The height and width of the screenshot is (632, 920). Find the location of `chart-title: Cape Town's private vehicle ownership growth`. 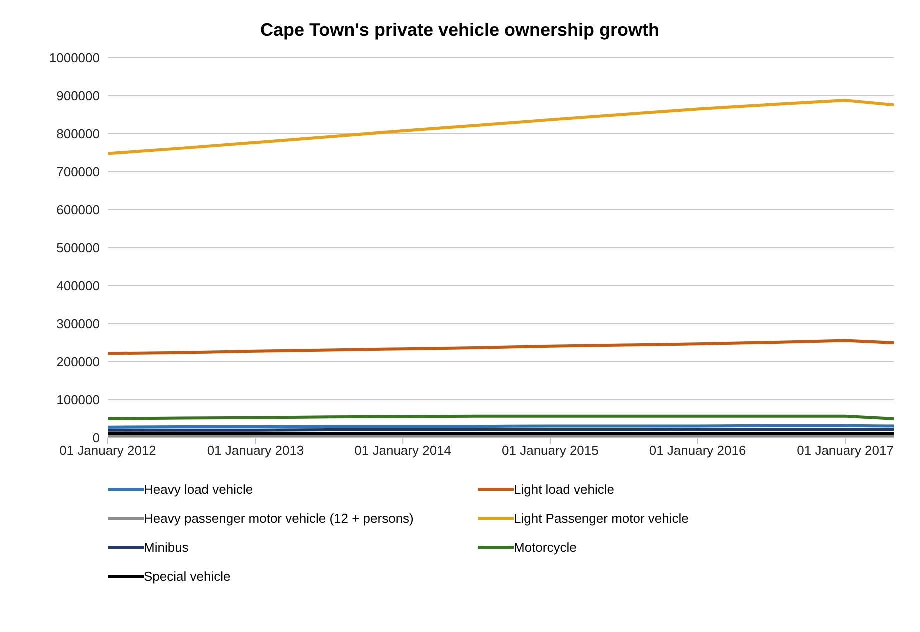

chart-title: Cape Town's private vehicle ownership growth is located at coordinates (460, 31).